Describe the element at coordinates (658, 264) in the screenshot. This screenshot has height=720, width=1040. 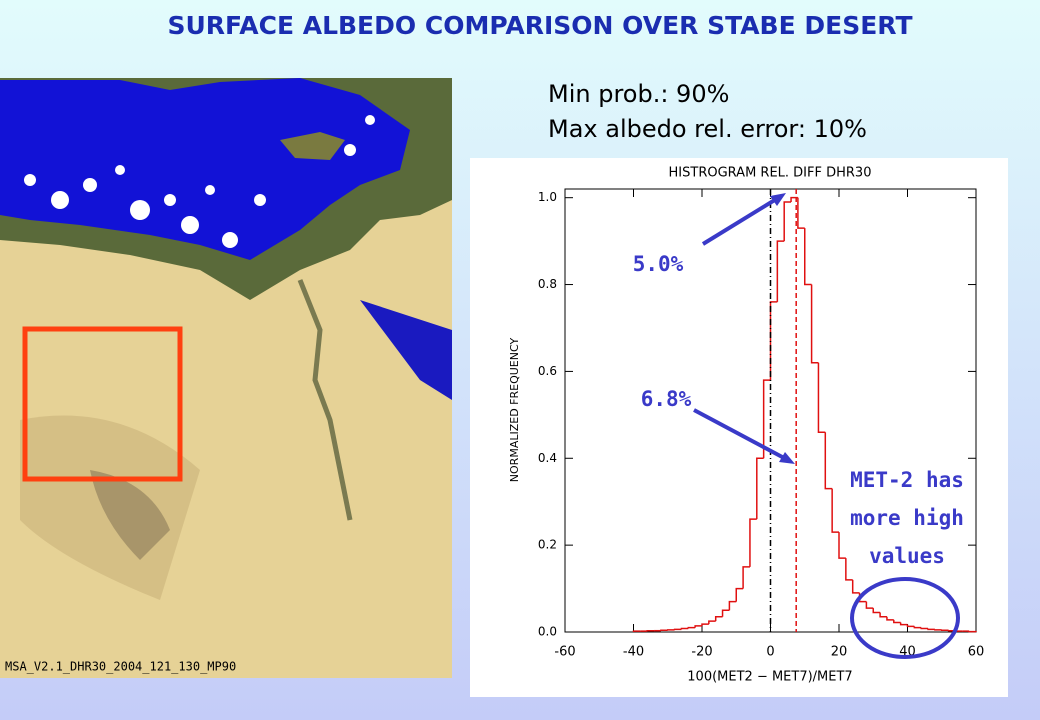
I see `annotation: 5.0%` at that location.